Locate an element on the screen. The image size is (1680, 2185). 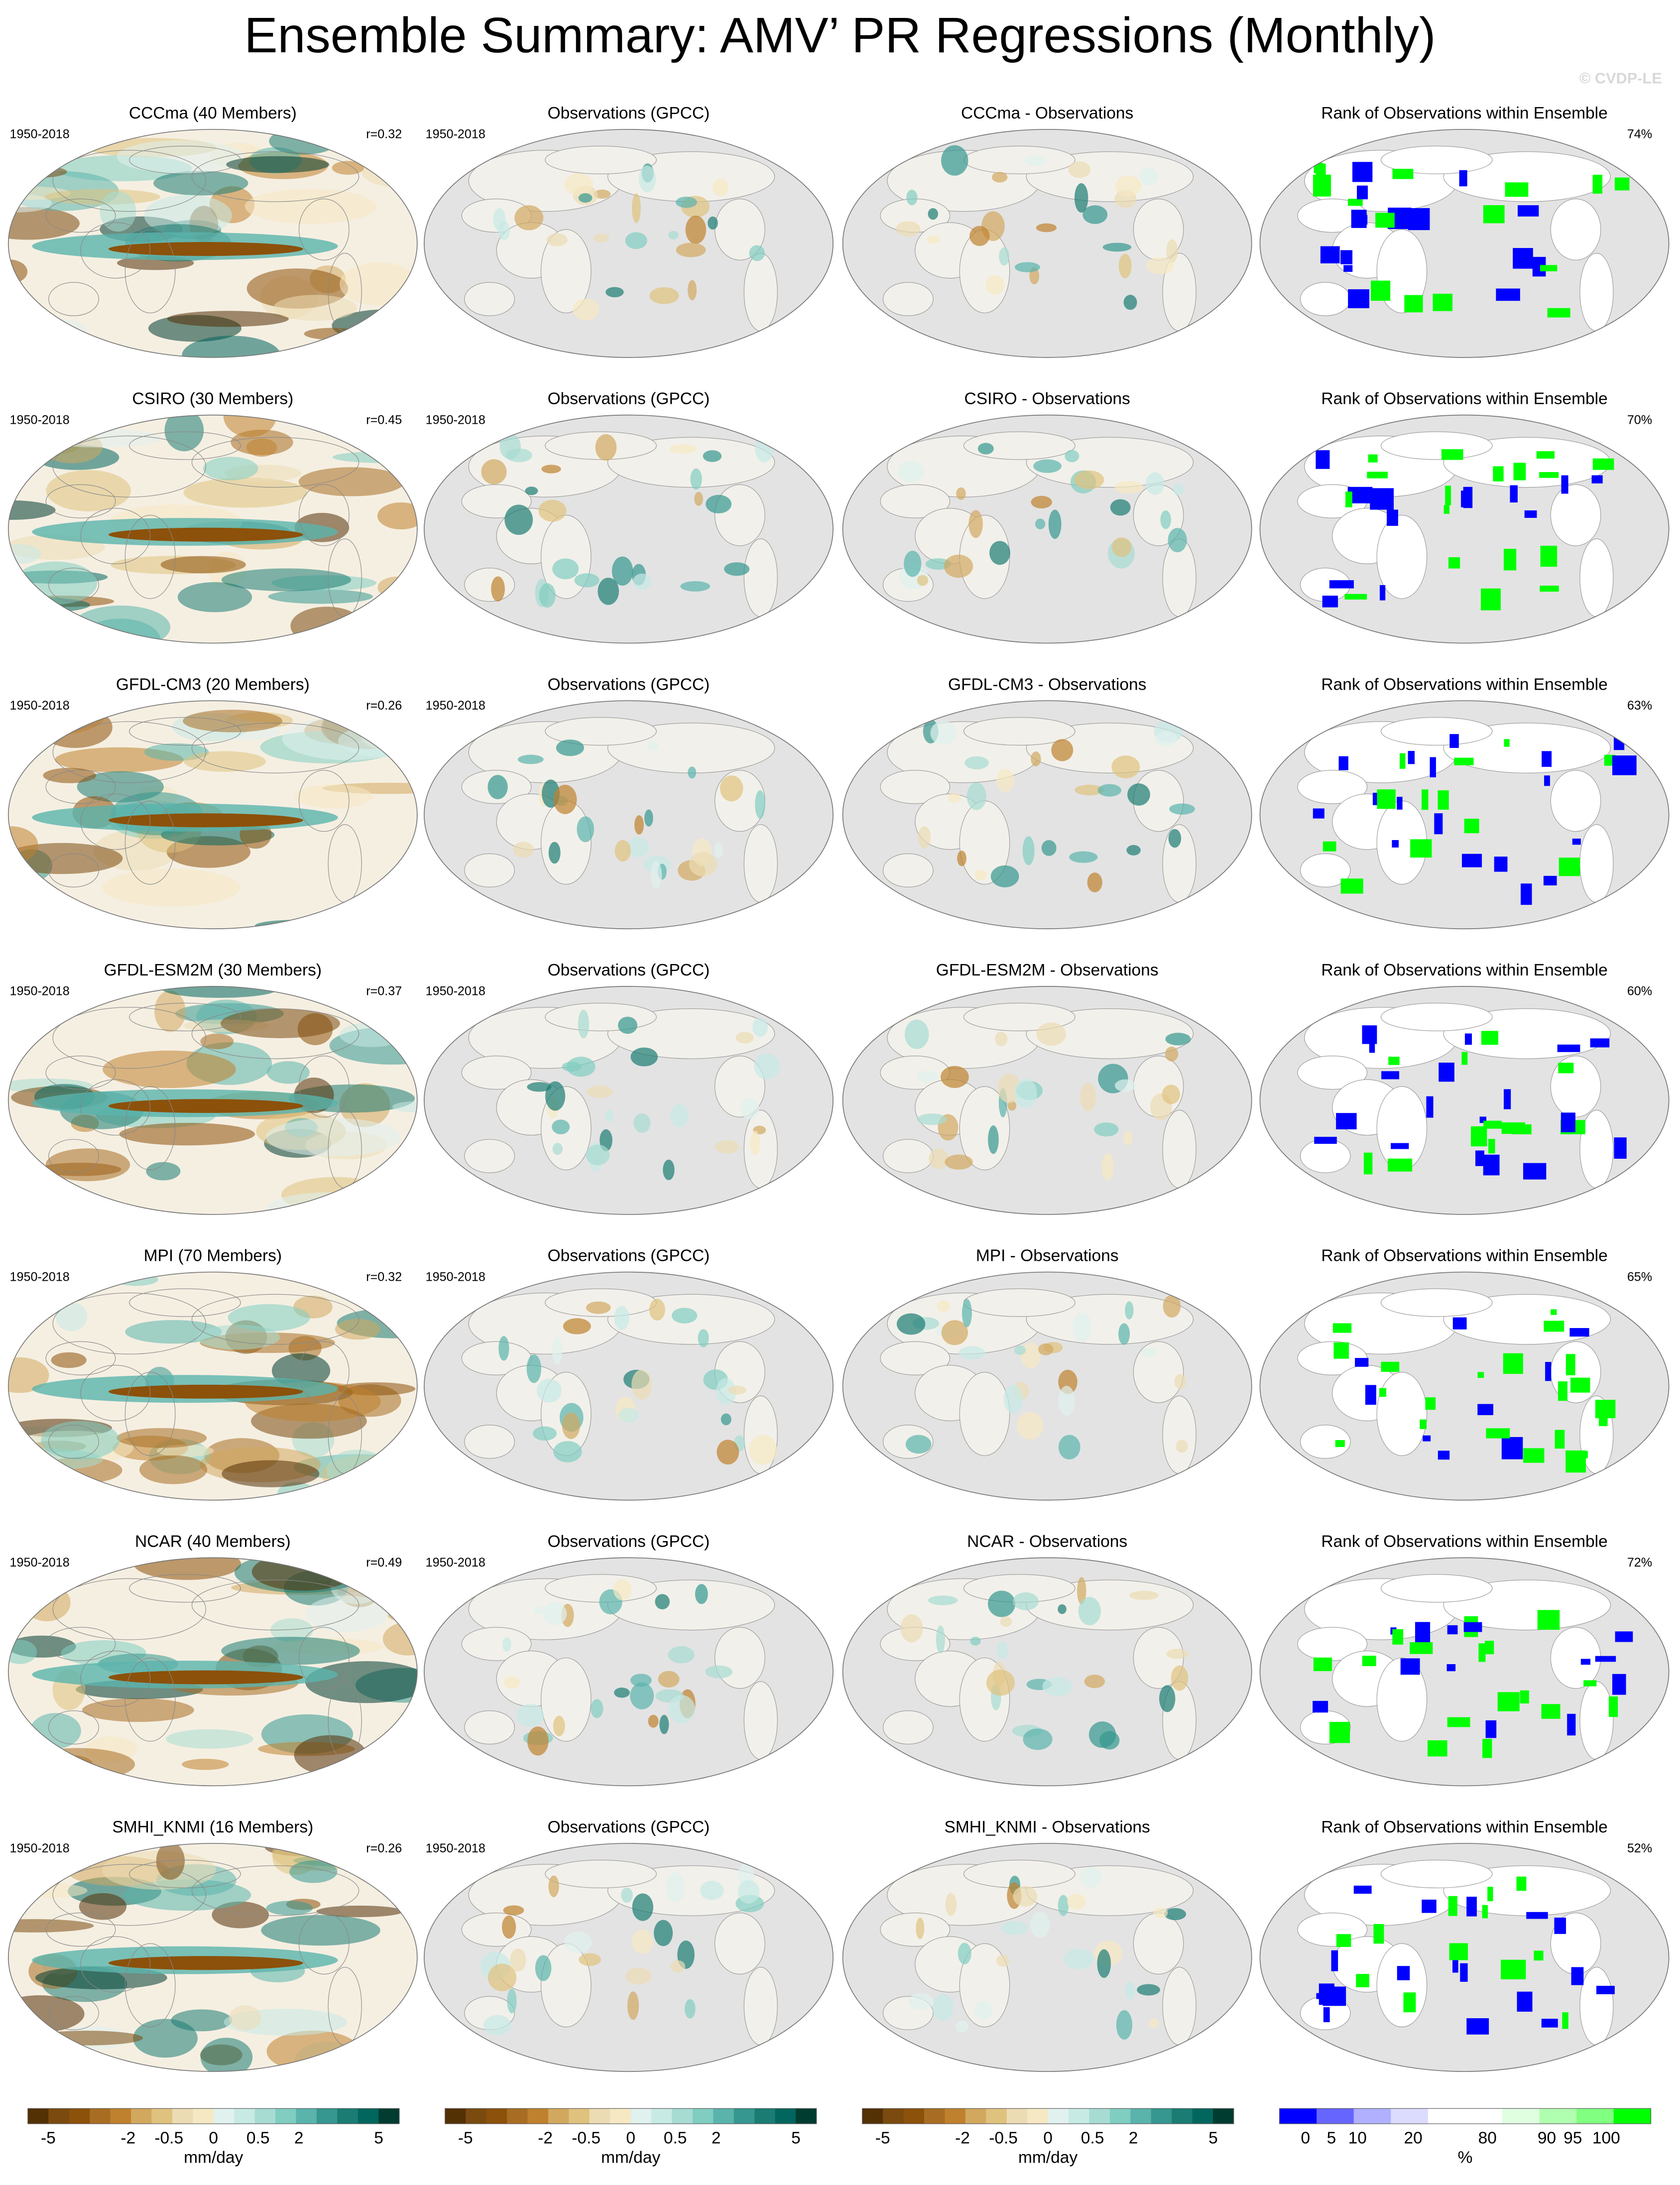
colorbar-label: 80 is located at coordinates (1487, 2138).